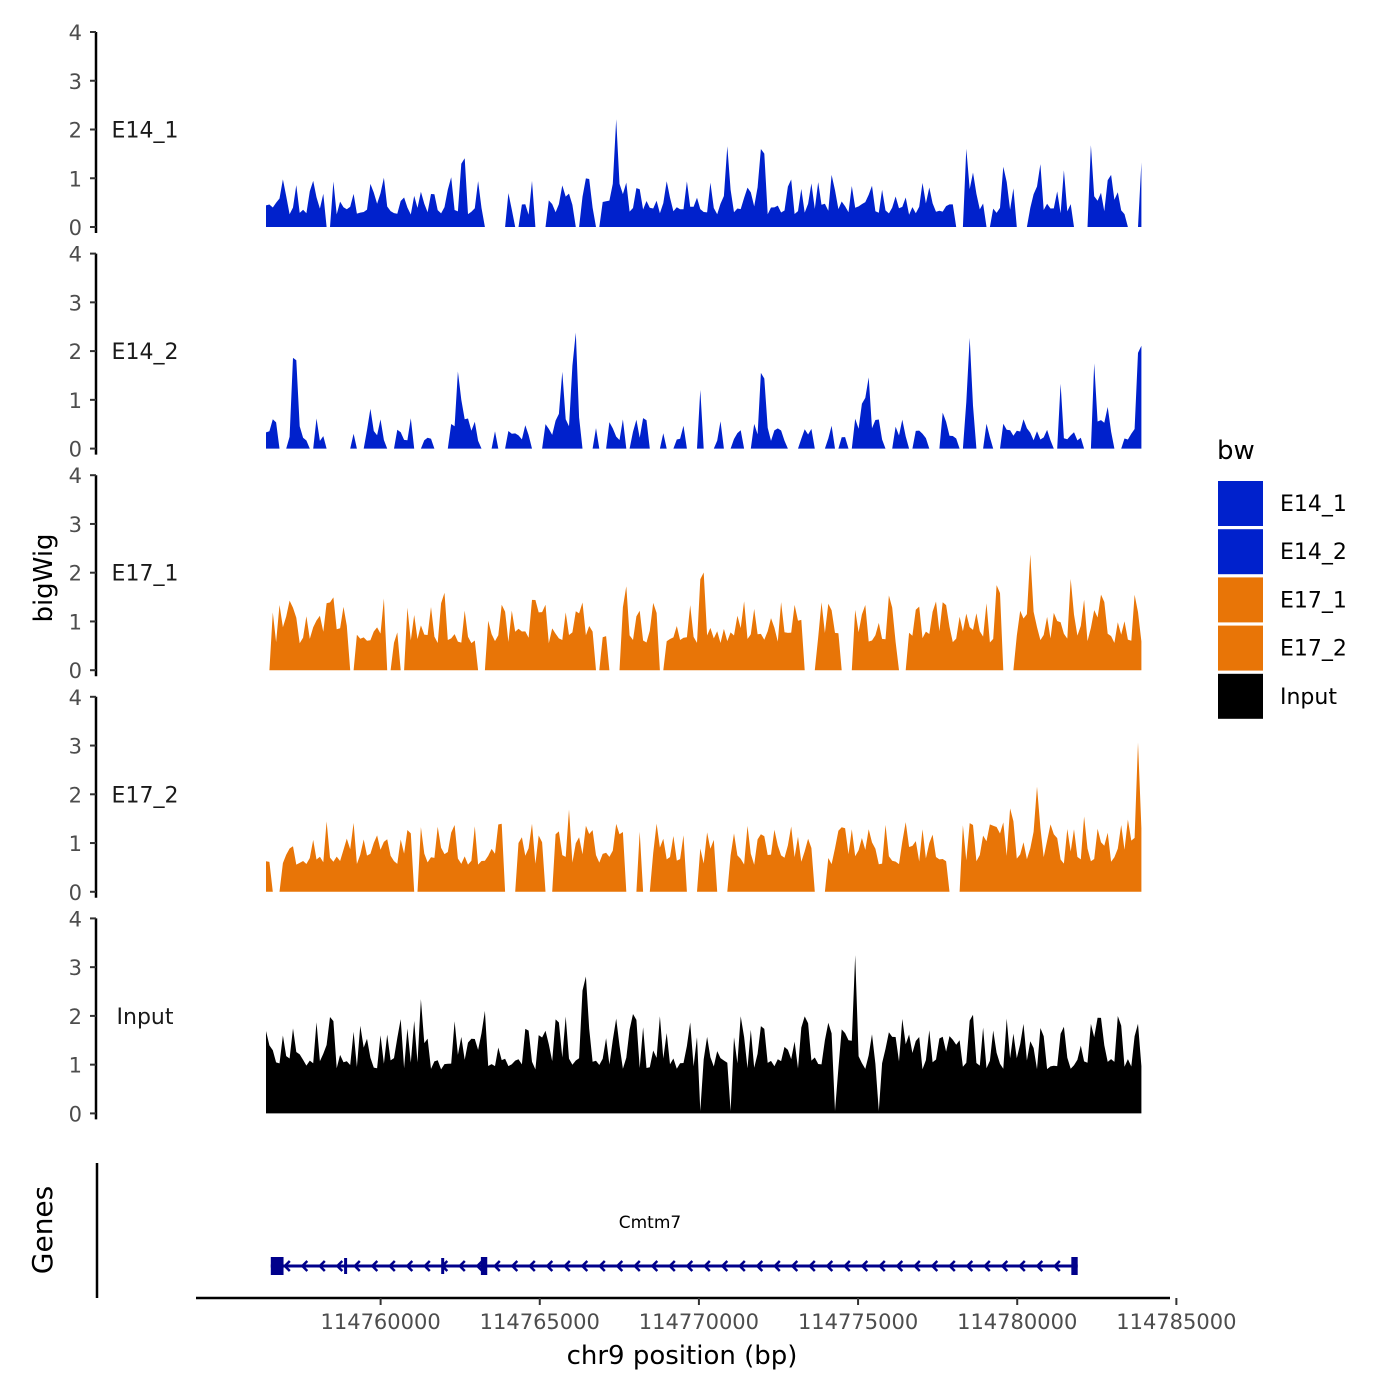  Describe the element at coordinates (650, 1223) in the screenshot. I see `gene-label-cmtm7: Cmtm7` at that location.